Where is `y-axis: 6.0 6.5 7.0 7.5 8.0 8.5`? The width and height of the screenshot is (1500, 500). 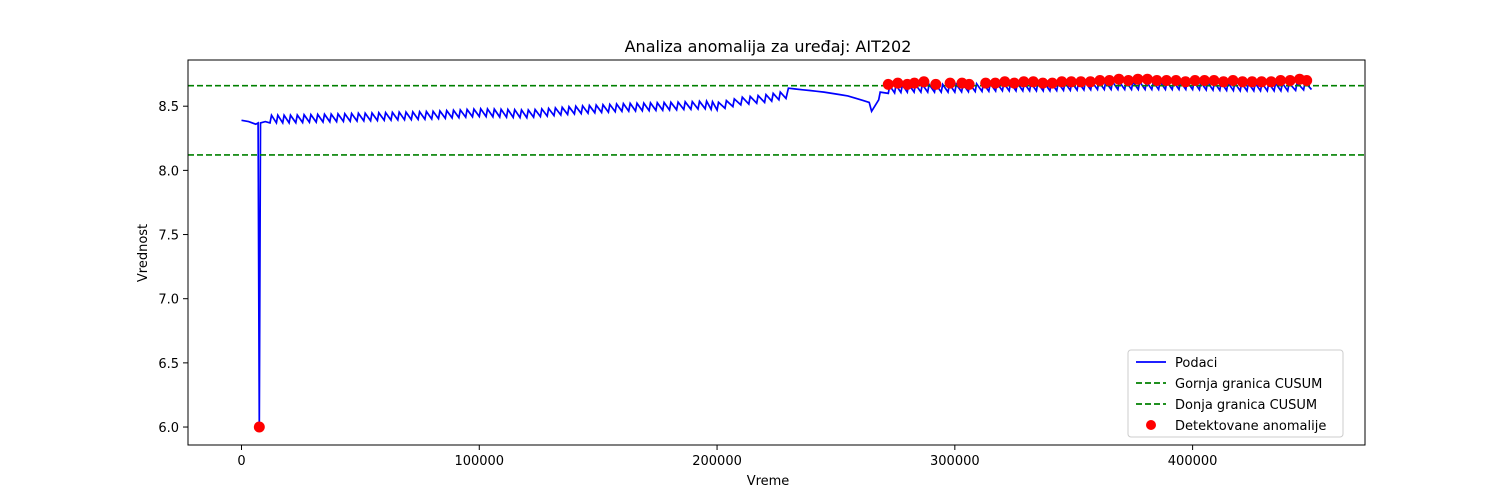 y-axis: 6.0 6.5 7.0 7.5 8.0 8.5 is located at coordinates (173, 268).